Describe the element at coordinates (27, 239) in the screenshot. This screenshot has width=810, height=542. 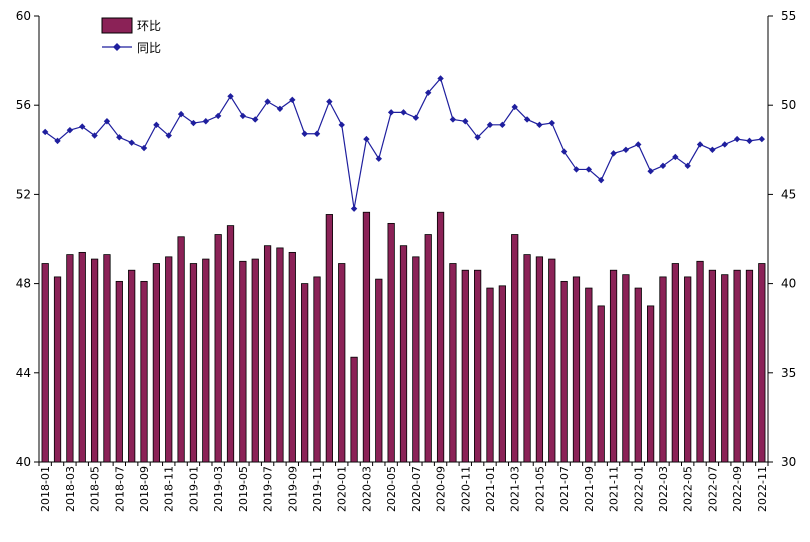
I see `left-y-axis: 40 44 48 52 56 60` at that location.